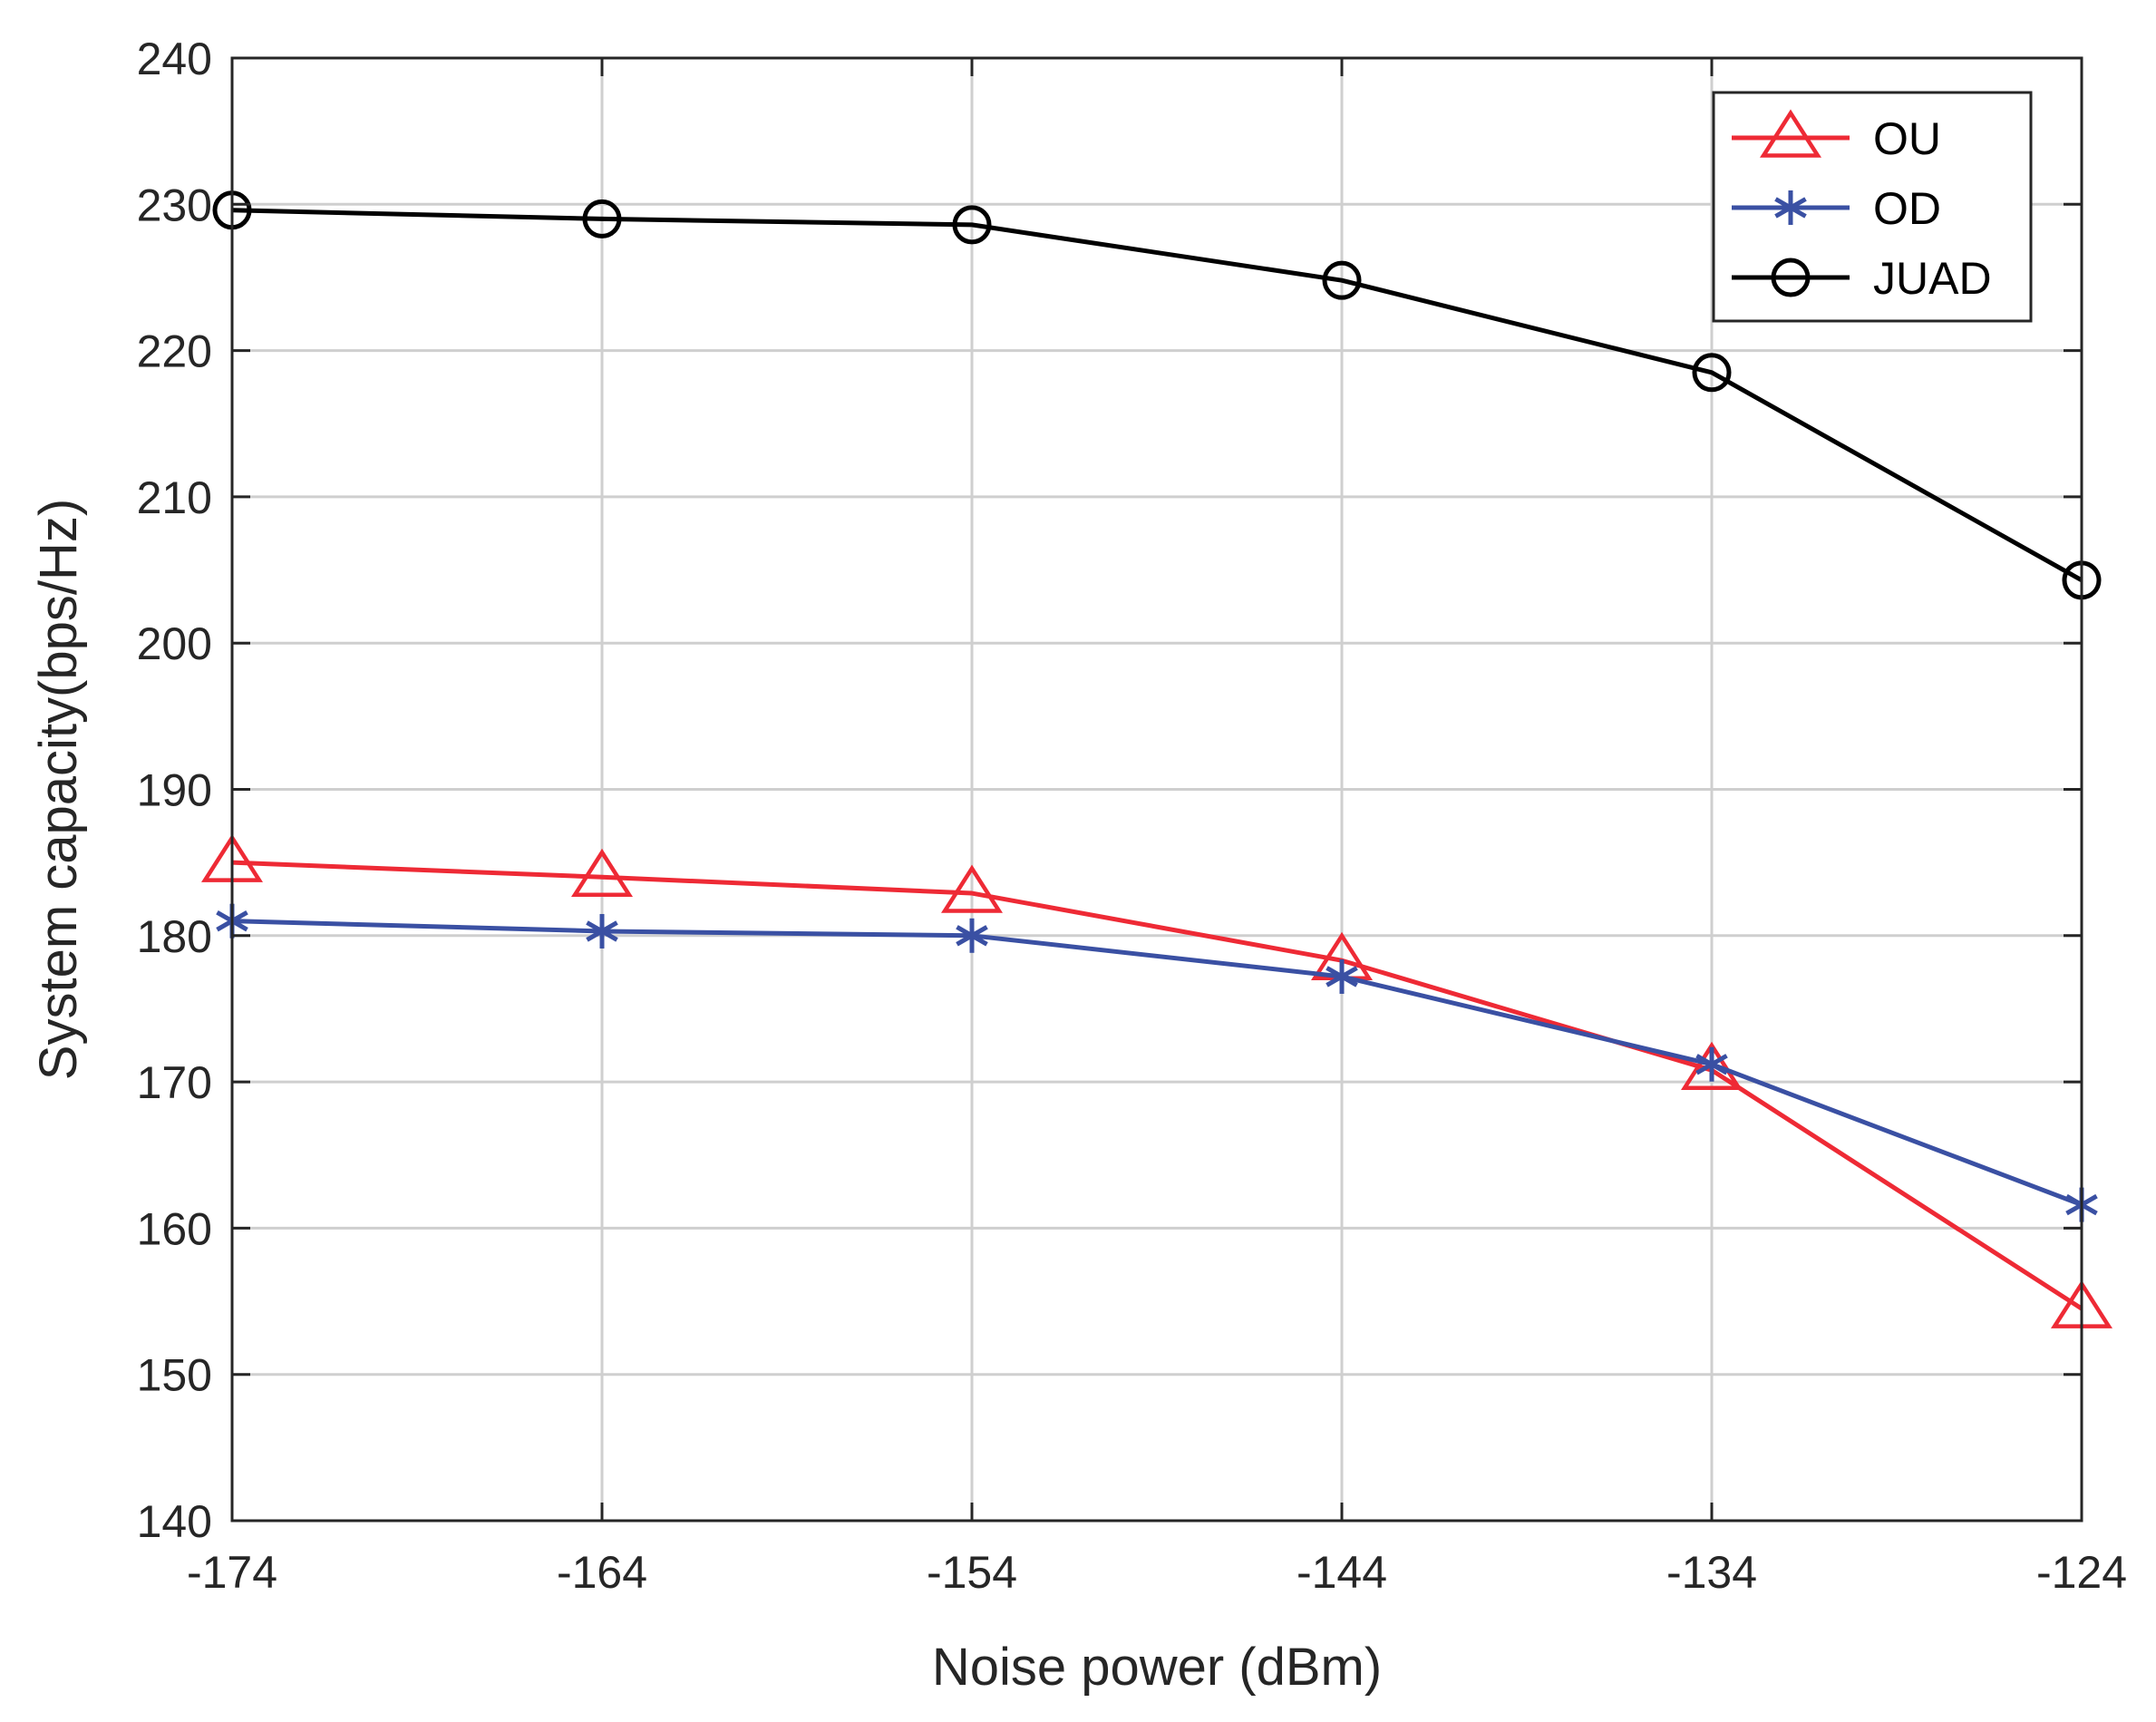  What do you see at coordinates (174, 936) in the screenshot?
I see `y-tick-label: 180` at bounding box center [174, 936].